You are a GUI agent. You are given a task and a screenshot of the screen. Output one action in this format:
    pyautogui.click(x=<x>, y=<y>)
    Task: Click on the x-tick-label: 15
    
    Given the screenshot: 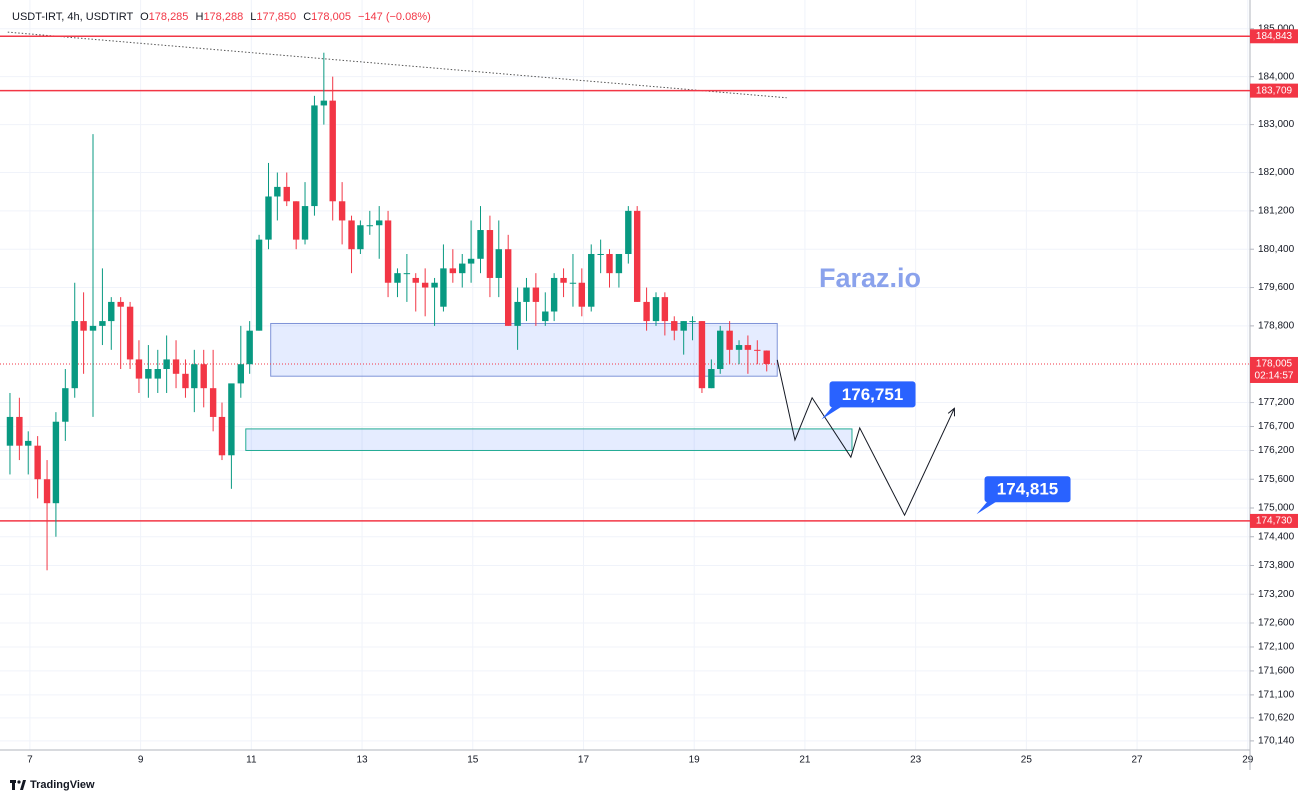 What is the action you would take?
    pyautogui.click(x=473, y=760)
    